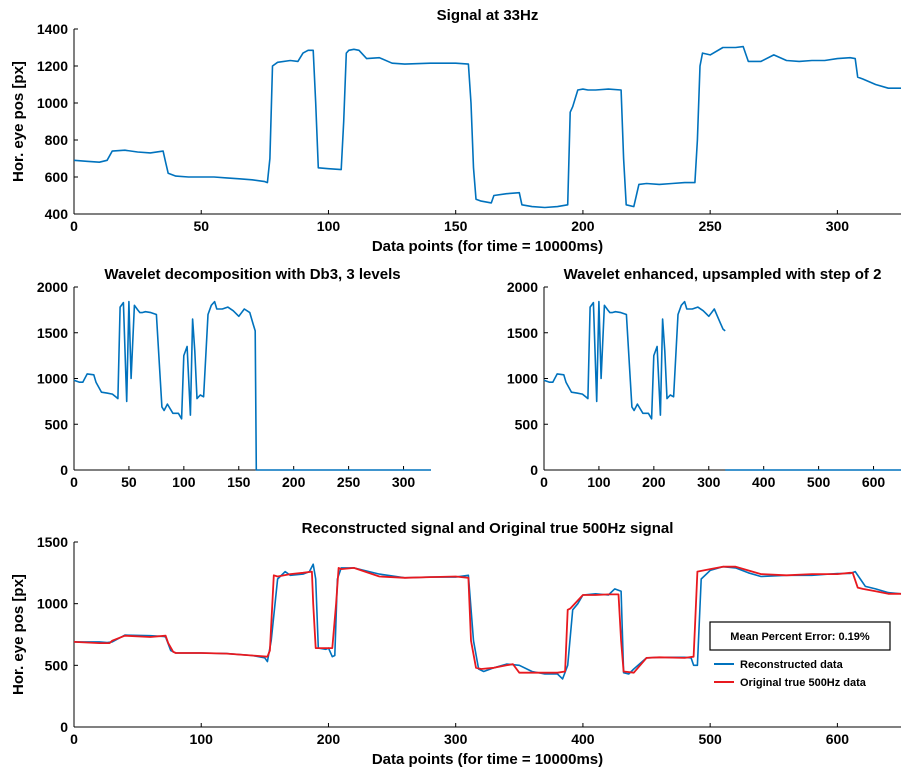 The image size is (916, 775). I want to click on y-tick-label: 1400, so click(52, 29).